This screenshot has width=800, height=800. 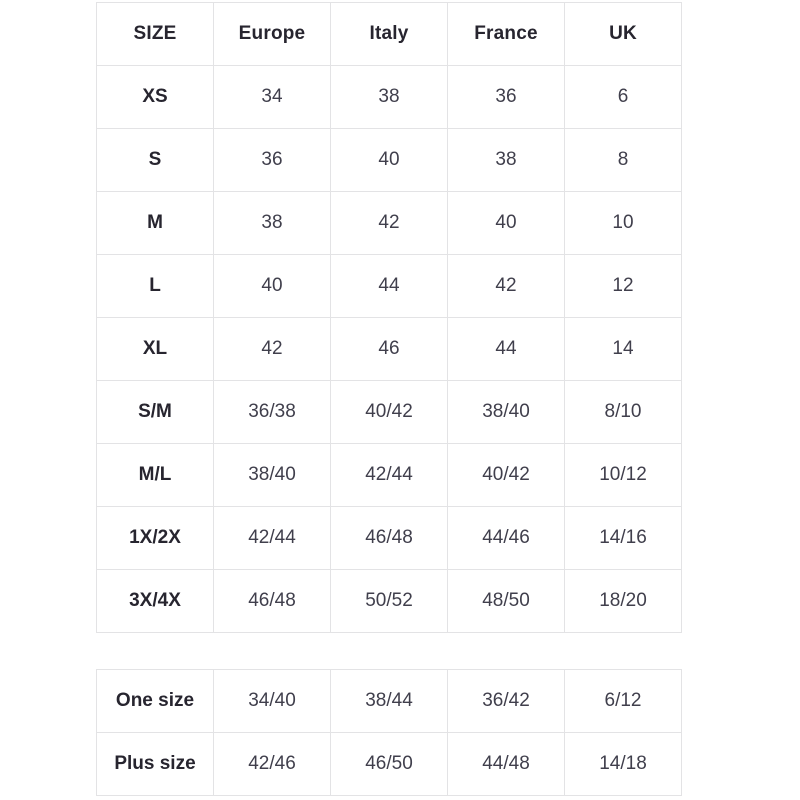 What do you see at coordinates (623, 97) in the screenshot?
I see `size-value-cell: 6` at bounding box center [623, 97].